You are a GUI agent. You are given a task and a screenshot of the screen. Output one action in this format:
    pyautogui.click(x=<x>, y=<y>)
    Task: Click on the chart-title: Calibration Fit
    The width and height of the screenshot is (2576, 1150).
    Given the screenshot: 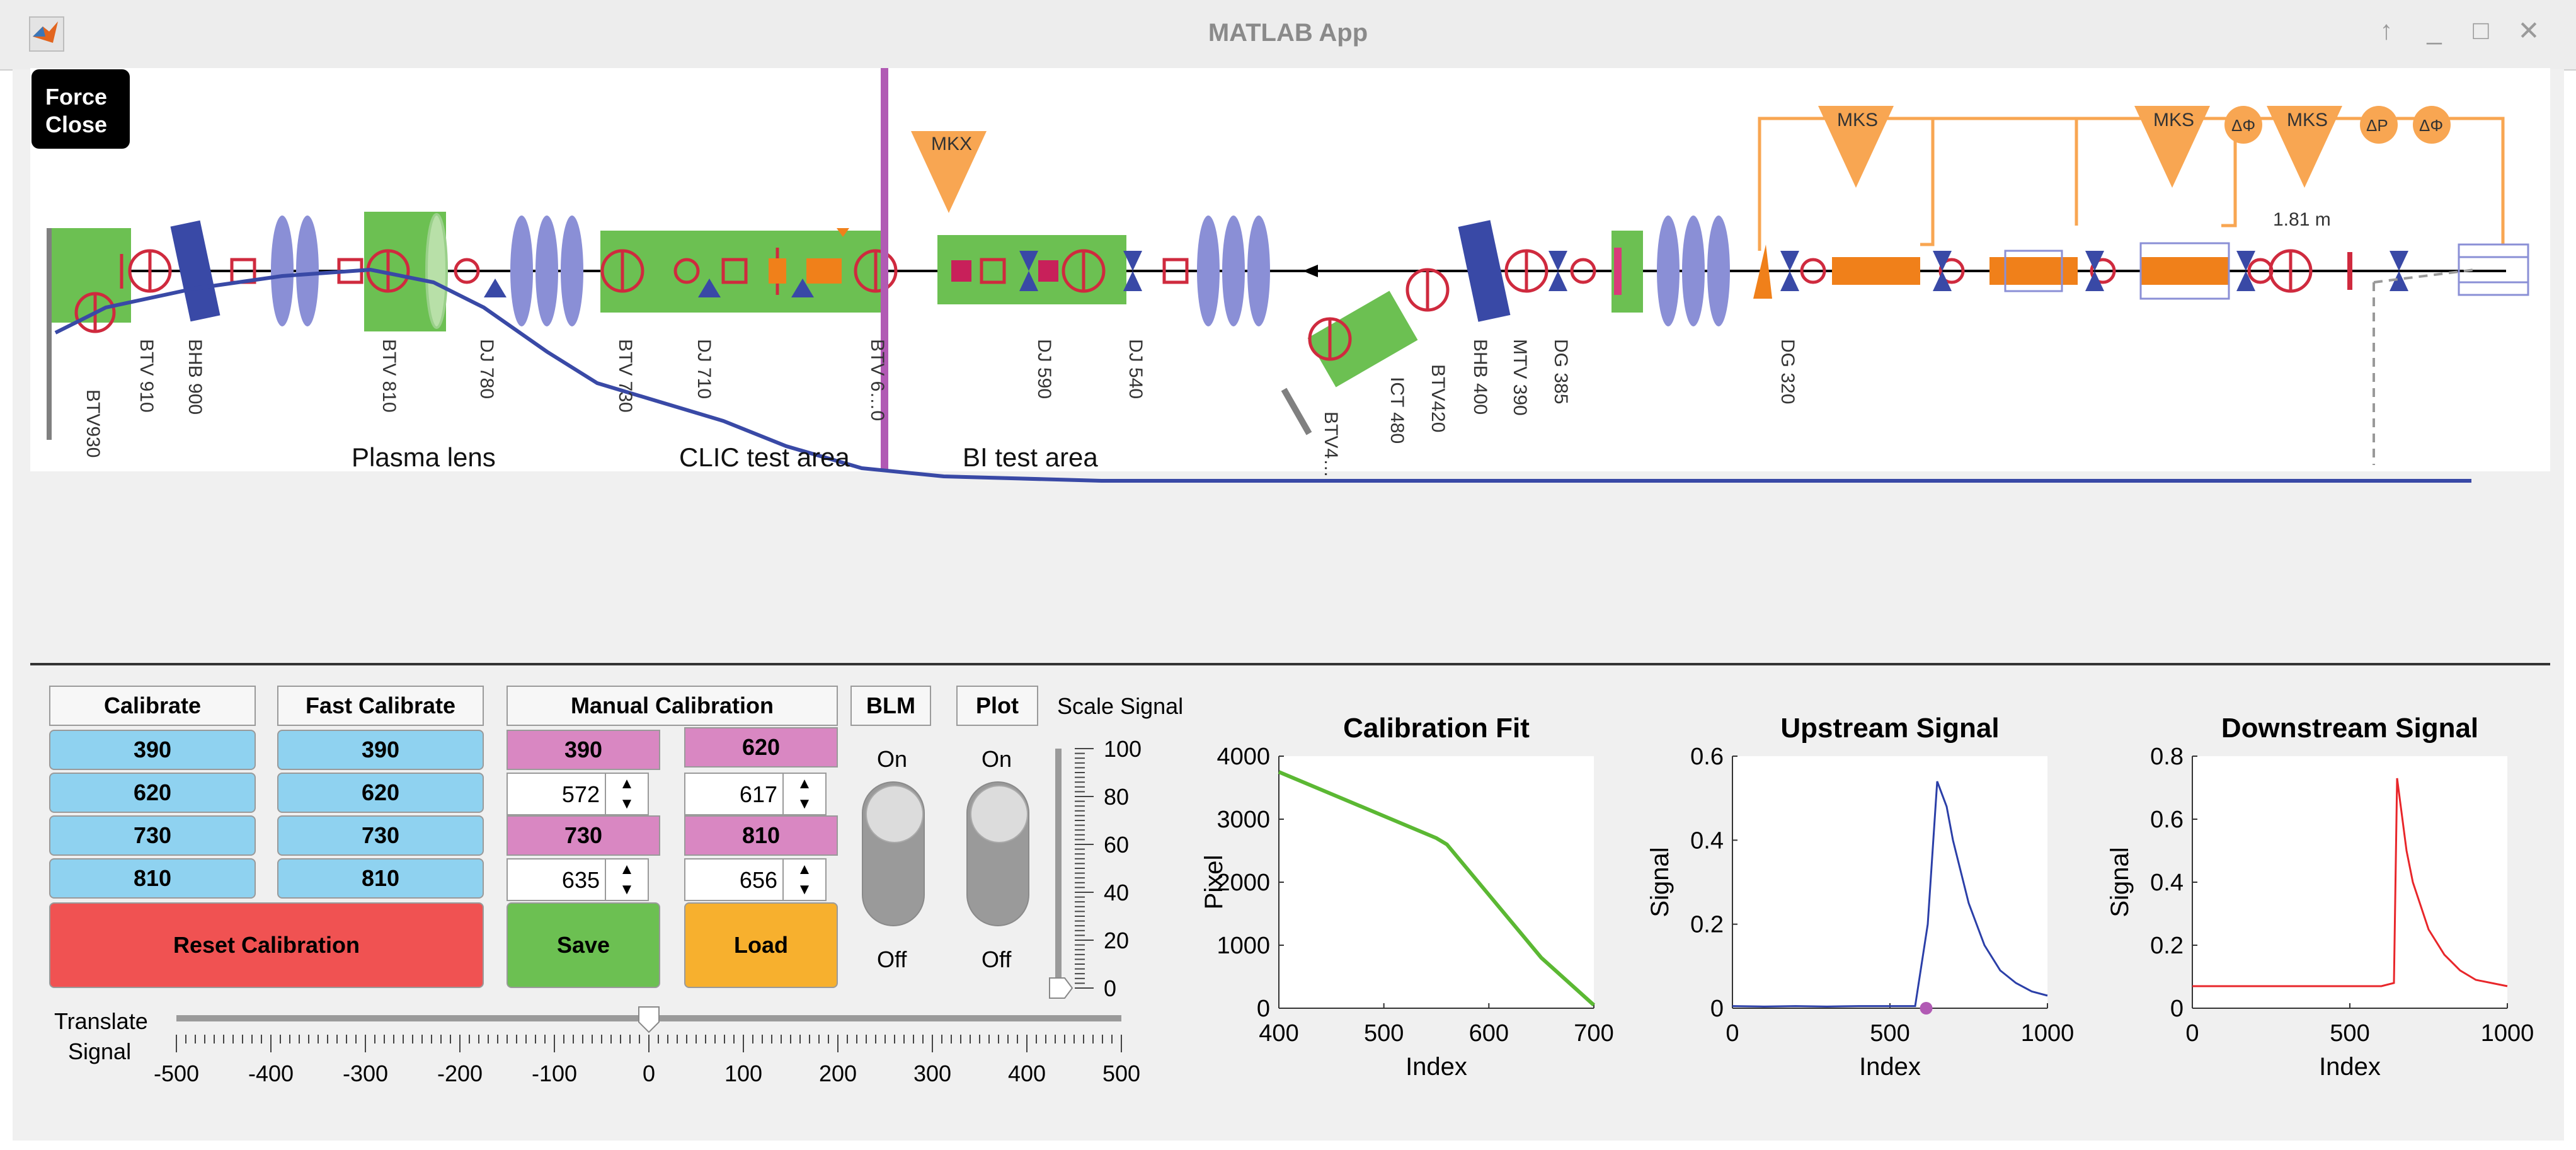 What is the action you would take?
    pyautogui.click(x=1437, y=728)
    